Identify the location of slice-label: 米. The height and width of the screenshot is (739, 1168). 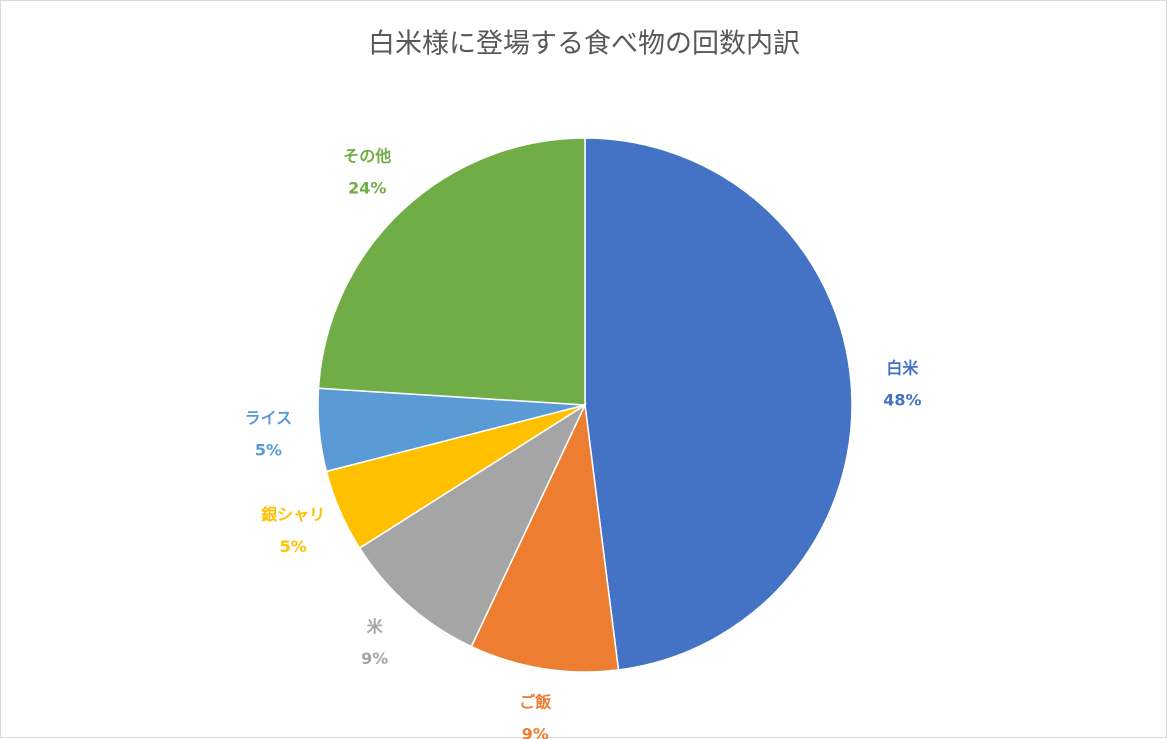
(375, 626).